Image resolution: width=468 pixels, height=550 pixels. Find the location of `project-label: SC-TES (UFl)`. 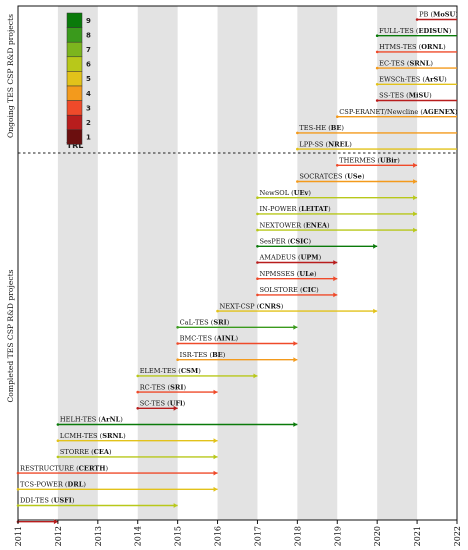

project-label: SC-TES (UFl) is located at coordinates (163, 404).